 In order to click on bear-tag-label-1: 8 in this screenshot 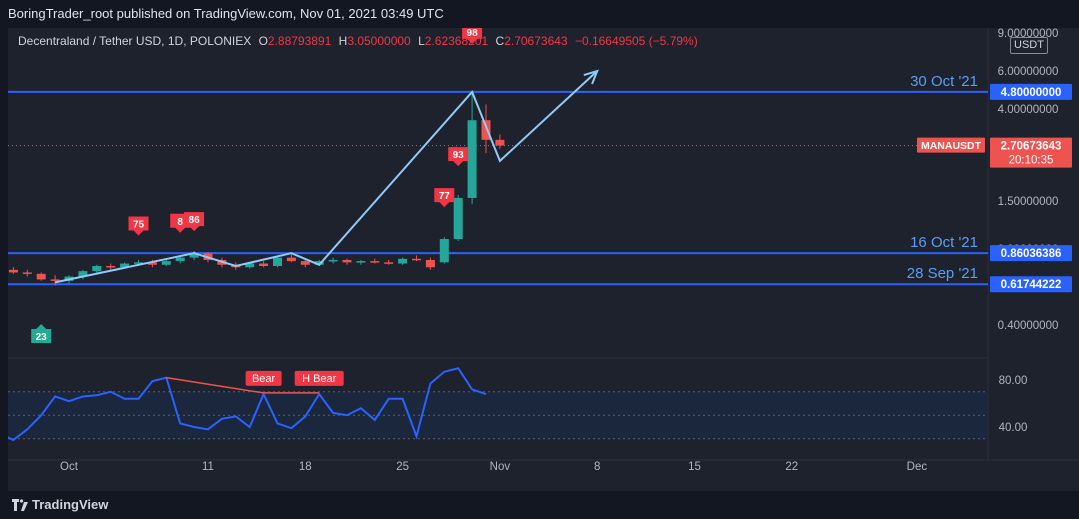, I will do `click(180, 222)`.